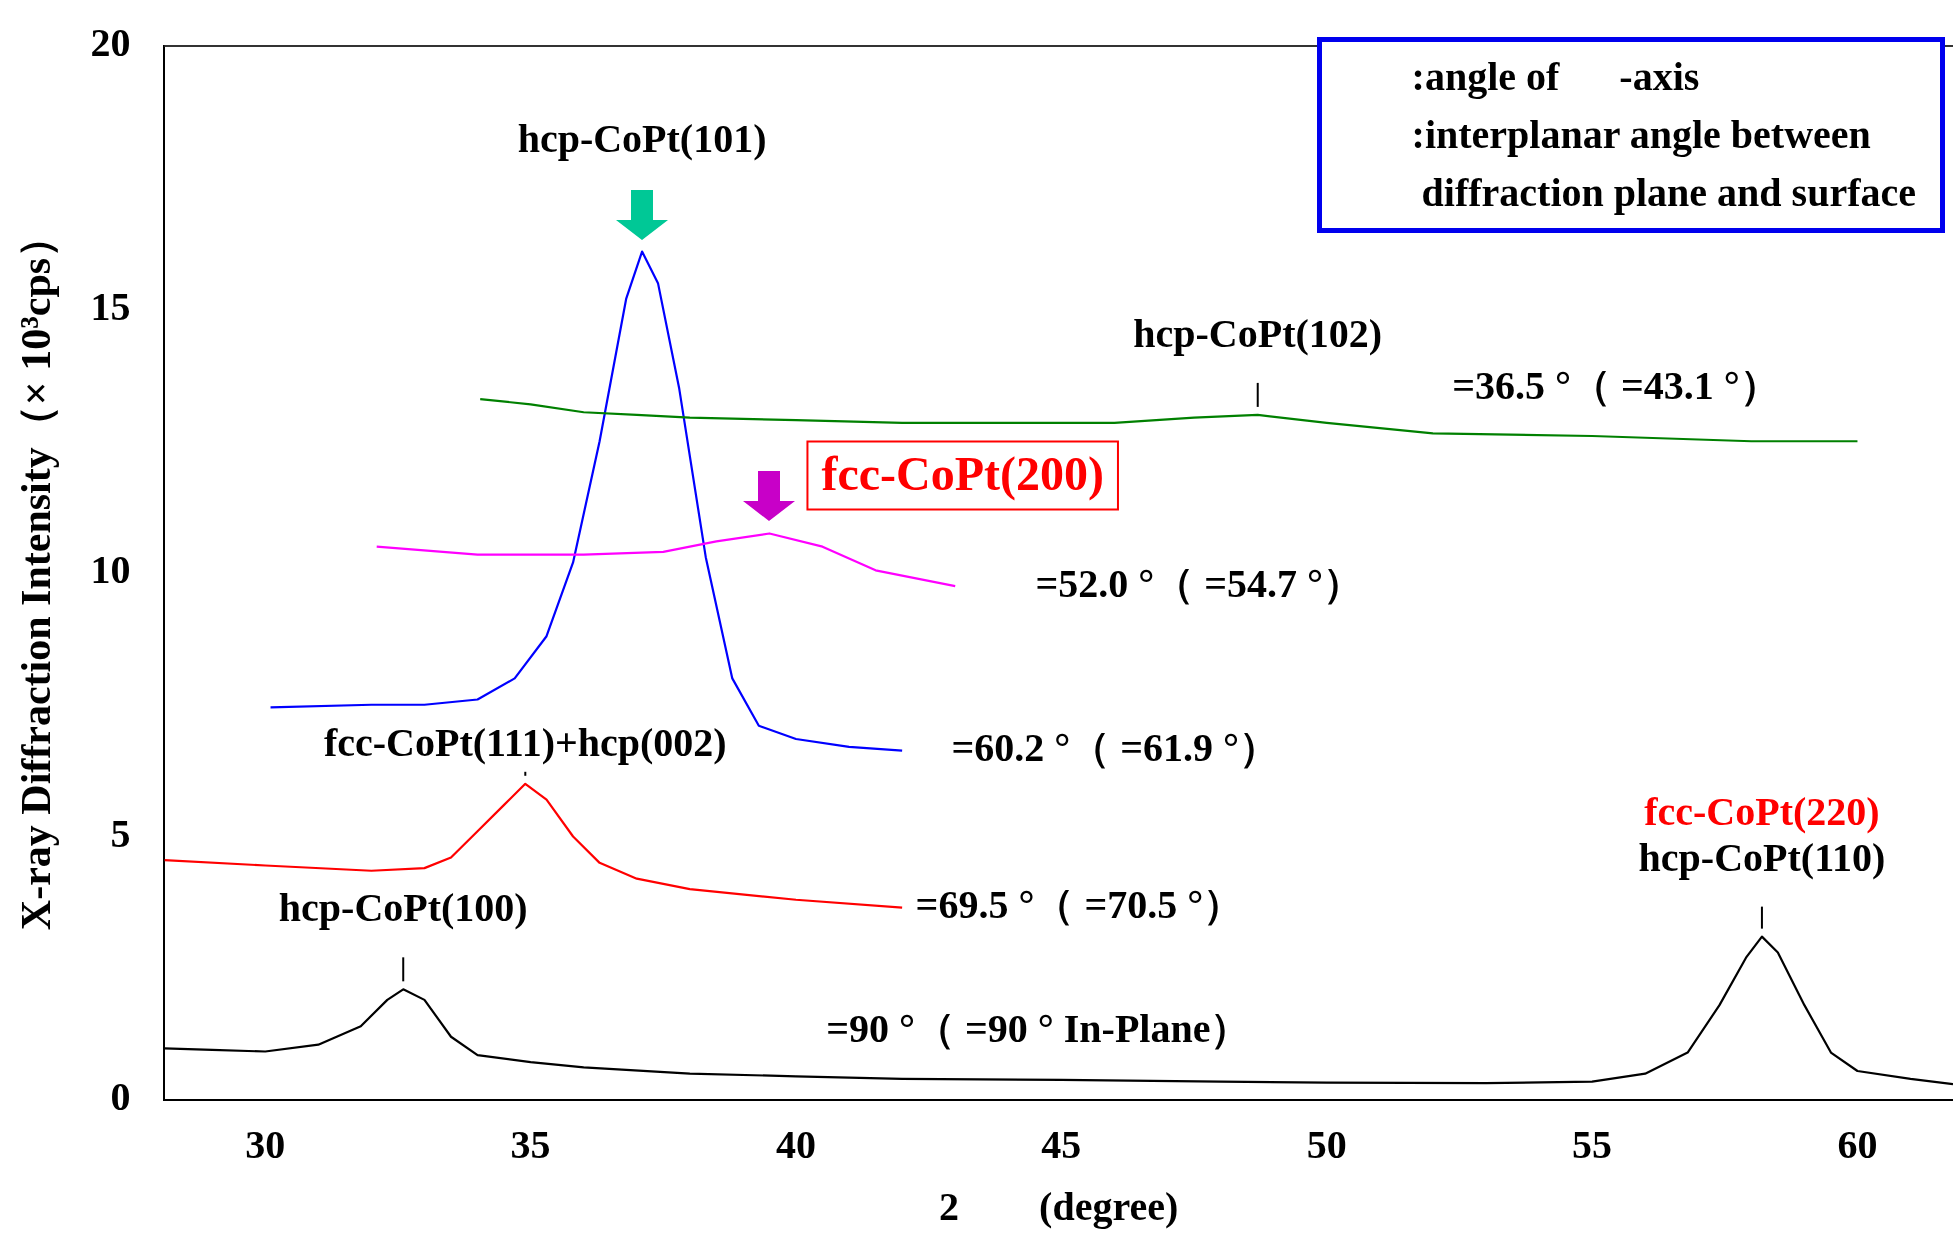 The height and width of the screenshot is (1246, 1953). What do you see at coordinates (1592, 1145) in the screenshot?
I see `x-tick-label: 55` at bounding box center [1592, 1145].